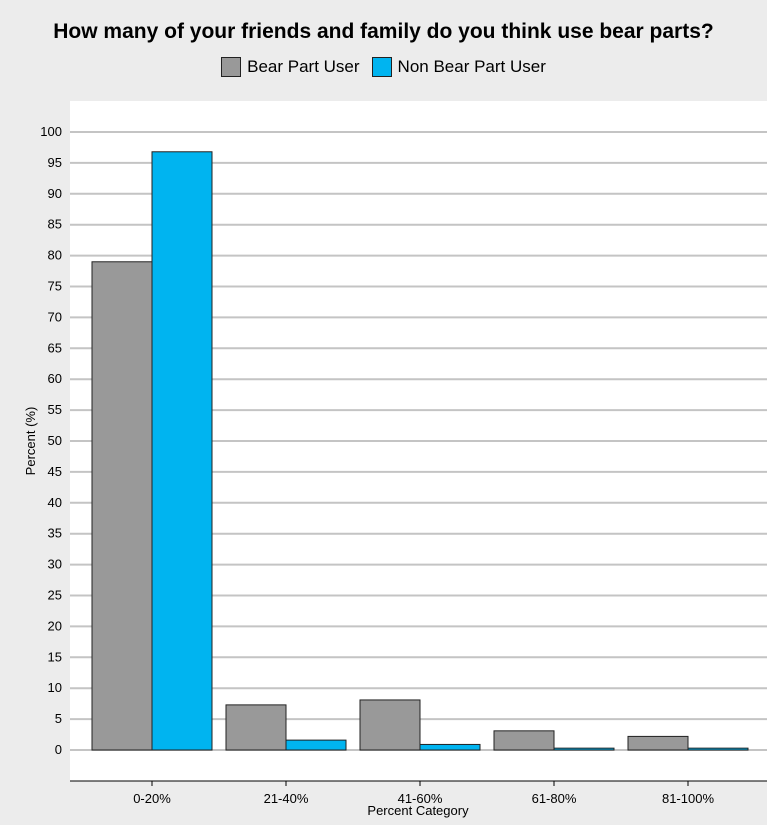 The width and height of the screenshot is (767, 825). What do you see at coordinates (30, 441) in the screenshot?
I see `y-axis-title: Percent (%)` at bounding box center [30, 441].